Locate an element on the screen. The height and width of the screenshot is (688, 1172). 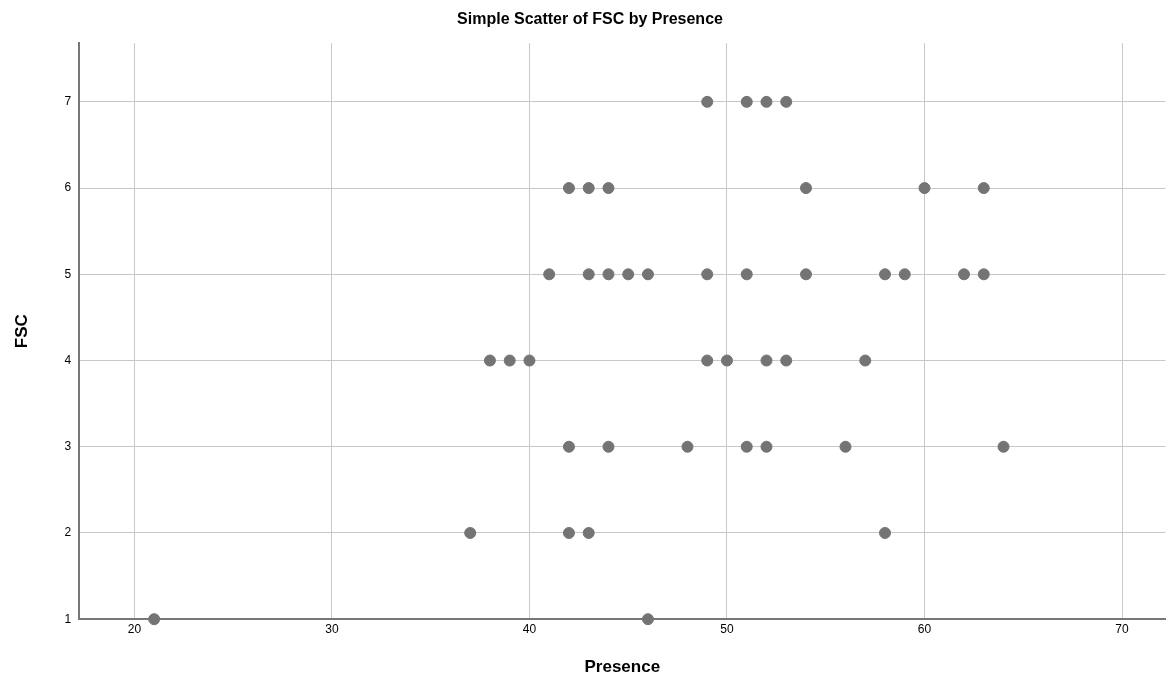
x-axis-title: Presence is located at coordinates (622, 667).